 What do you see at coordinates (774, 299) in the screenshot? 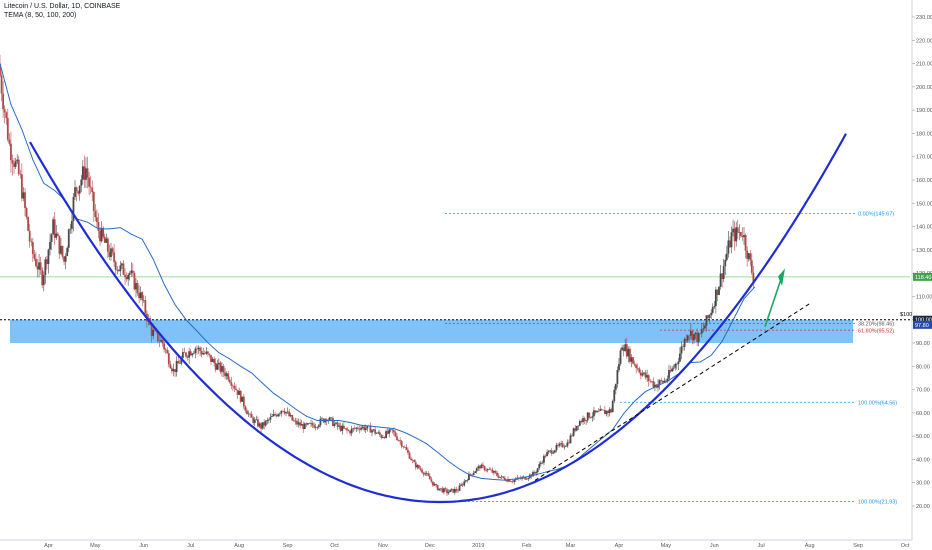
I see `projection-arrow` at bounding box center [774, 299].